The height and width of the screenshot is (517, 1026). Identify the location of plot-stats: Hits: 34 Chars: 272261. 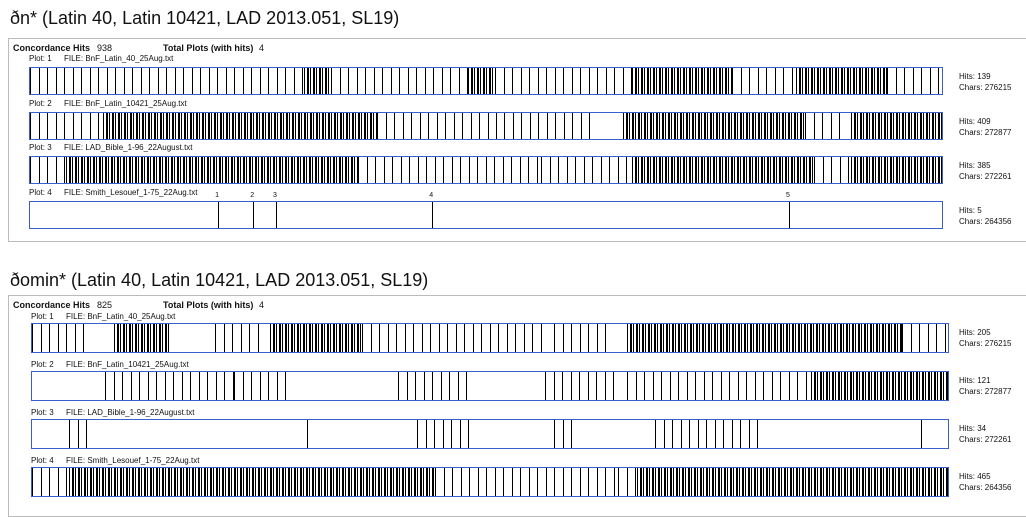
(985, 434).